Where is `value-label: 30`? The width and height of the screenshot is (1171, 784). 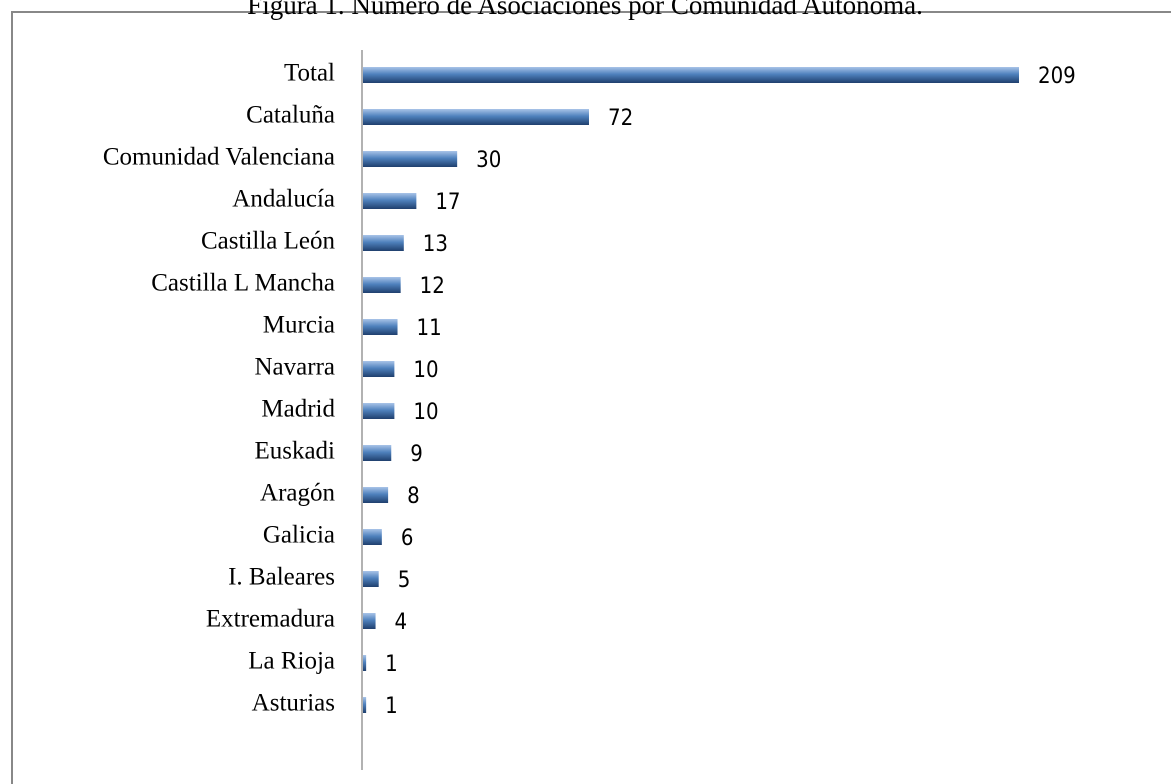 value-label: 30 is located at coordinates (488, 160).